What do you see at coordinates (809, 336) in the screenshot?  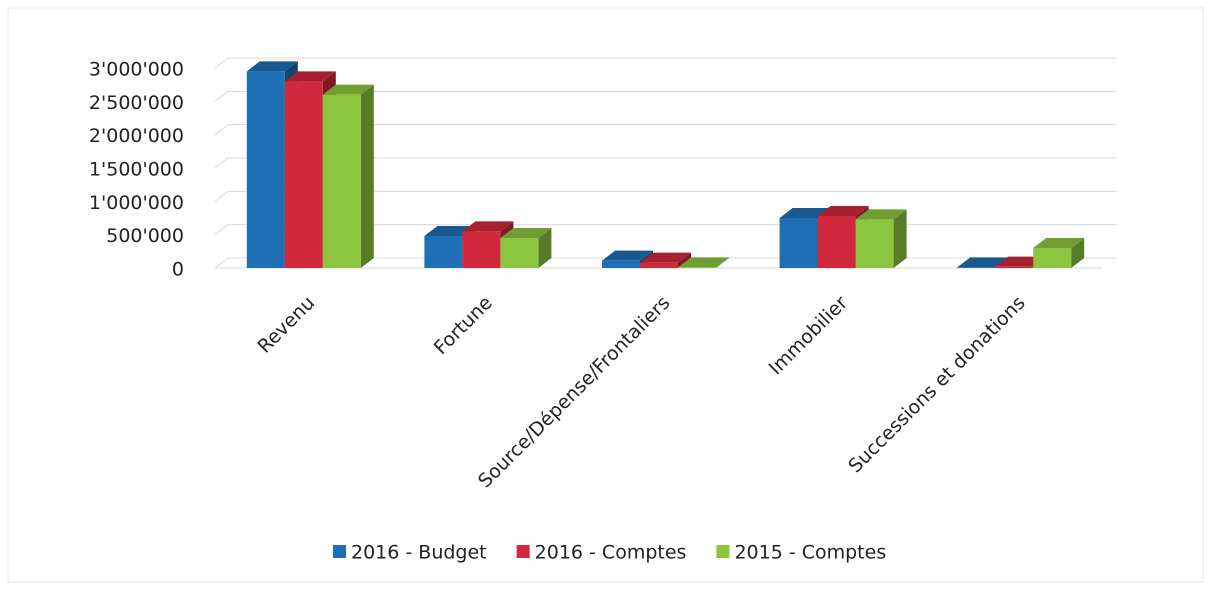 I see `x-tick-label: Immobilier` at bounding box center [809, 336].